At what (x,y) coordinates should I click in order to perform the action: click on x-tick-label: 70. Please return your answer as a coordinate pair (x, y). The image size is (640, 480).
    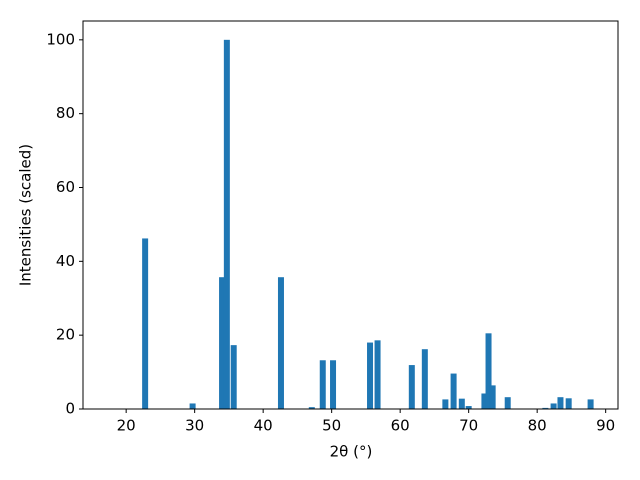
    Looking at the image, I should click on (468, 426).